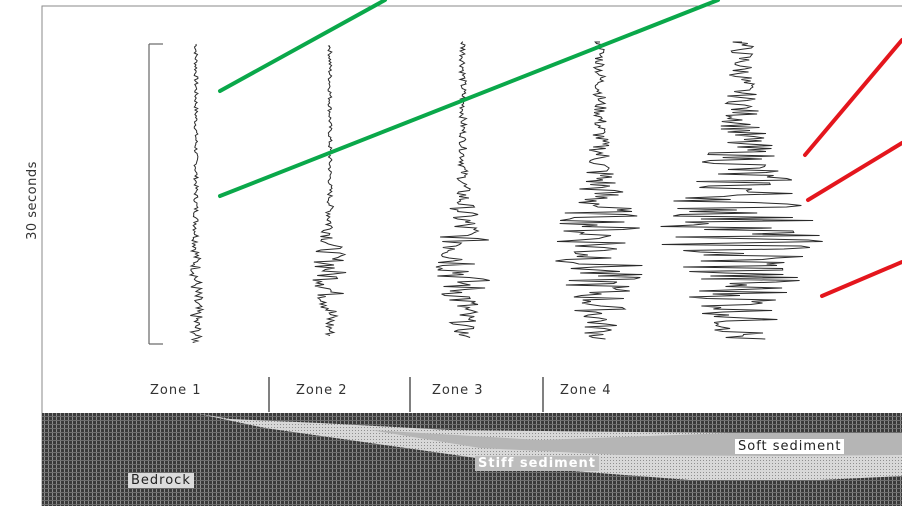  Describe the element at coordinates (322, 390) in the screenshot. I see `zone-2-label: Zone 2` at that location.